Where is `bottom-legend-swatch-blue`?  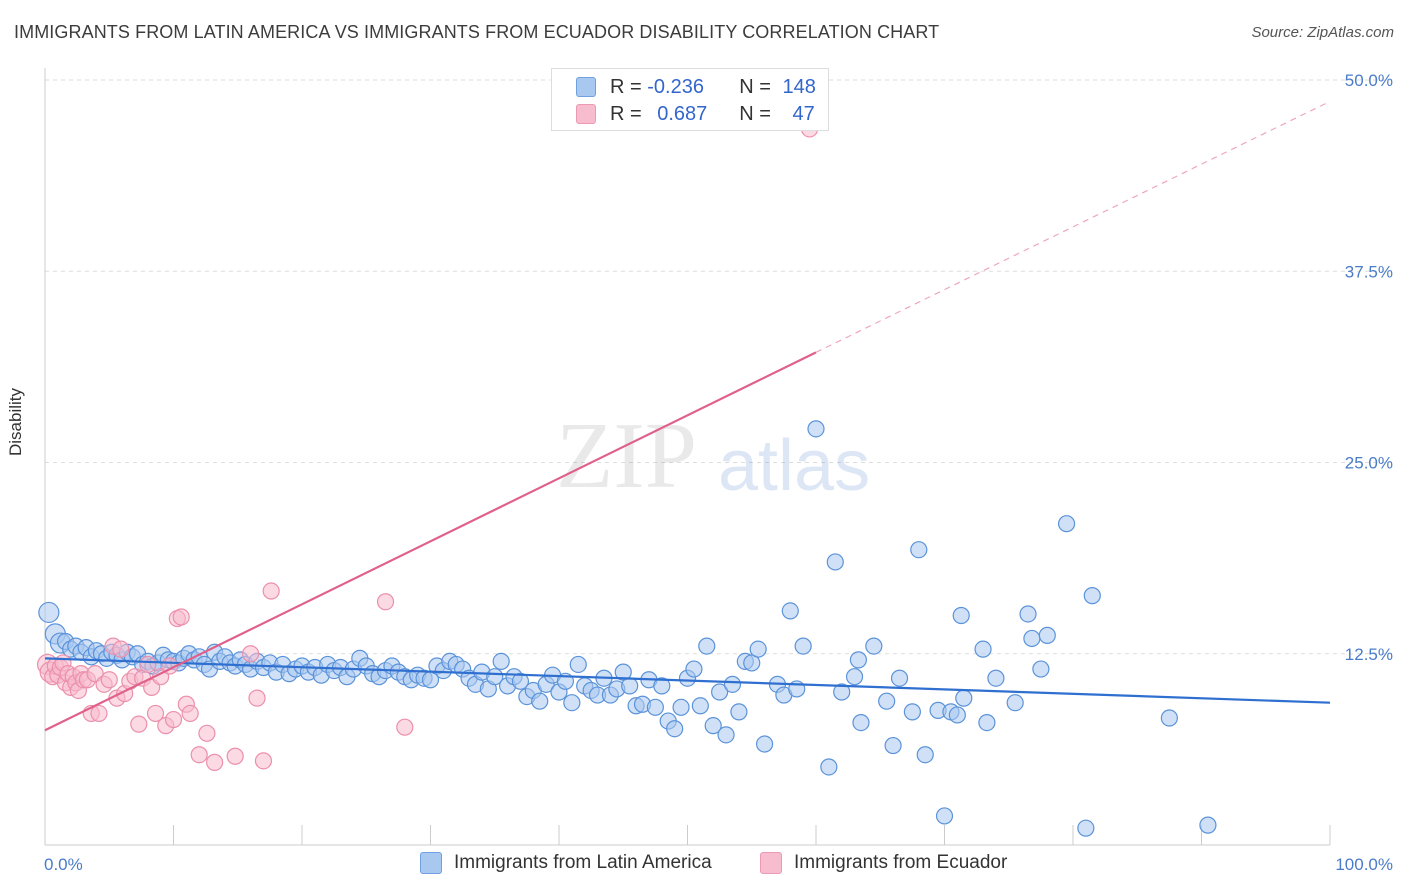
bottom-legend-swatch-blue is located at coordinates (431, 863).